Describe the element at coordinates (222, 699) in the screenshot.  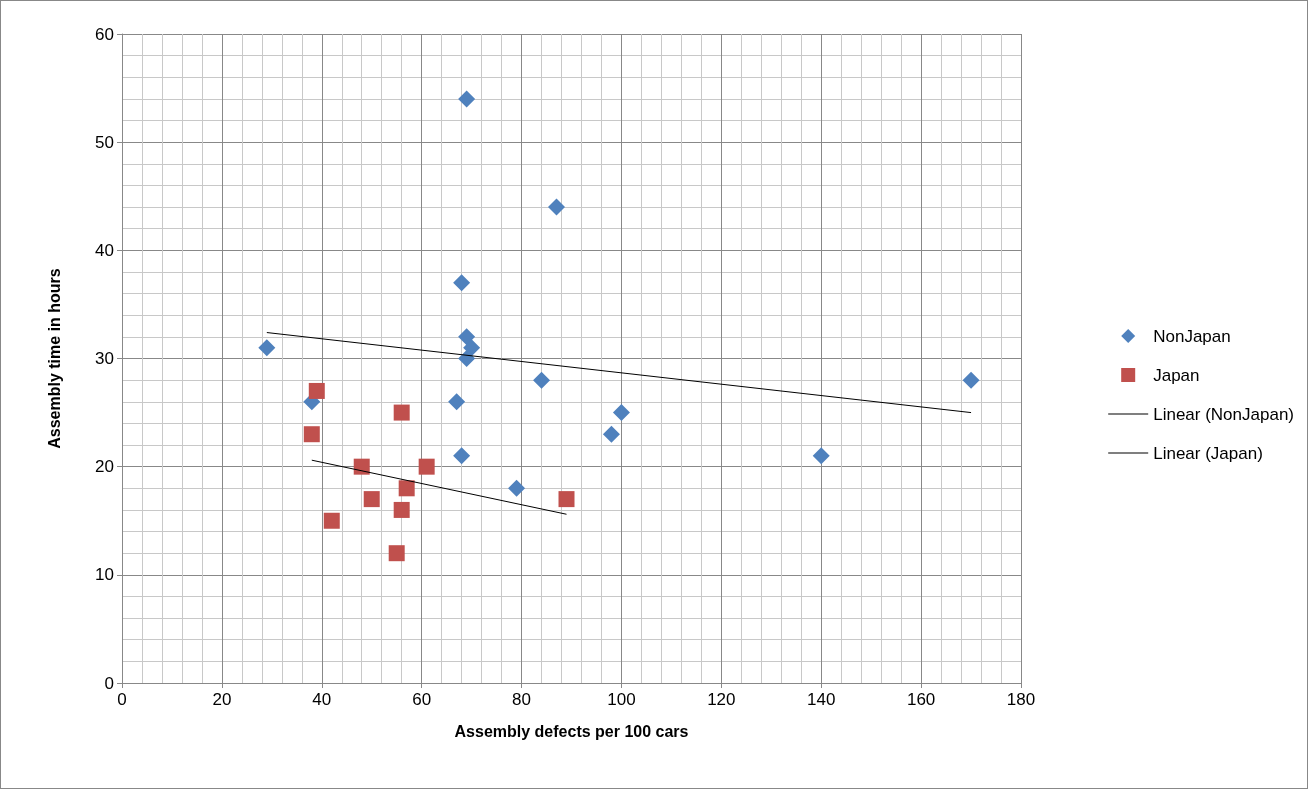
I see `x-tick-label: 20` at that location.